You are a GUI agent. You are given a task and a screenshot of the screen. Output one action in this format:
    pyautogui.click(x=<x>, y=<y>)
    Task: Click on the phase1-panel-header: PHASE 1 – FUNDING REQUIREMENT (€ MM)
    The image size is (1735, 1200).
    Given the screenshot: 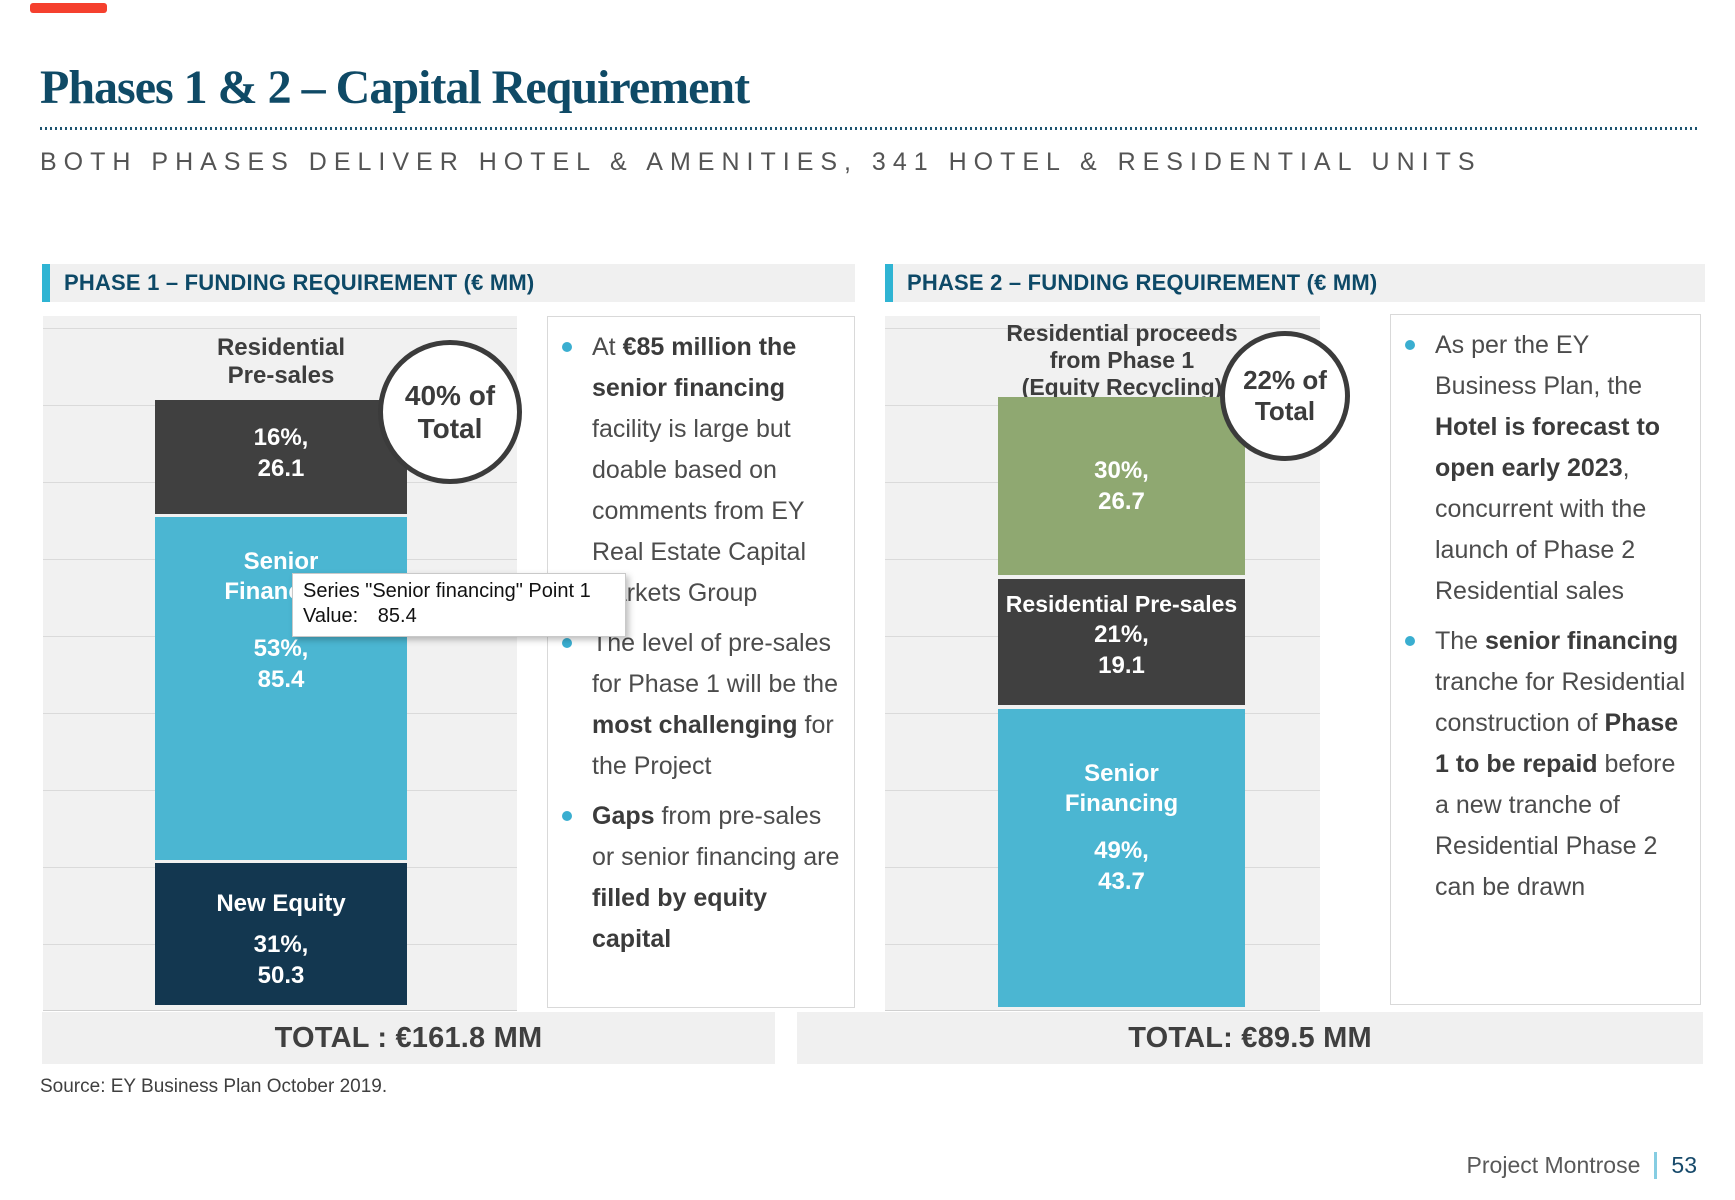 What is the action you would take?
    pyautogui.click(x=448, y=283)
    